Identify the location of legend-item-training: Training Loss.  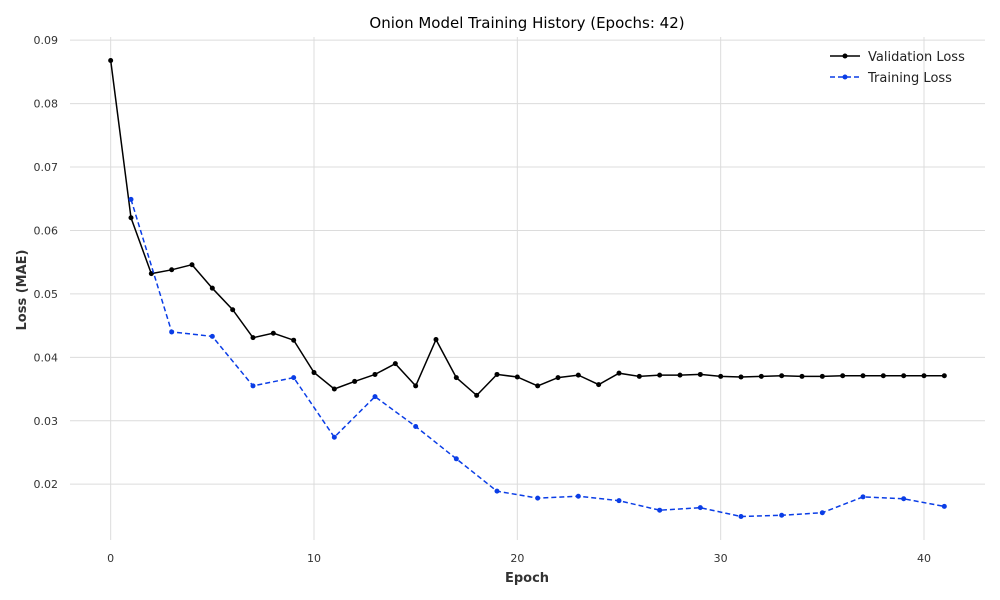
(891, 78).